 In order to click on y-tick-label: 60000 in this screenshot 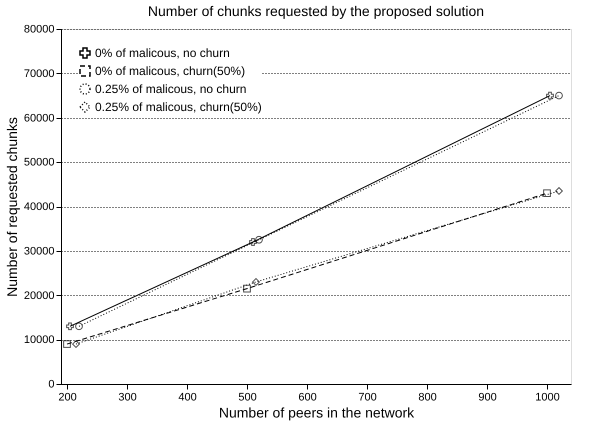, I will do `click(39, 118)`.